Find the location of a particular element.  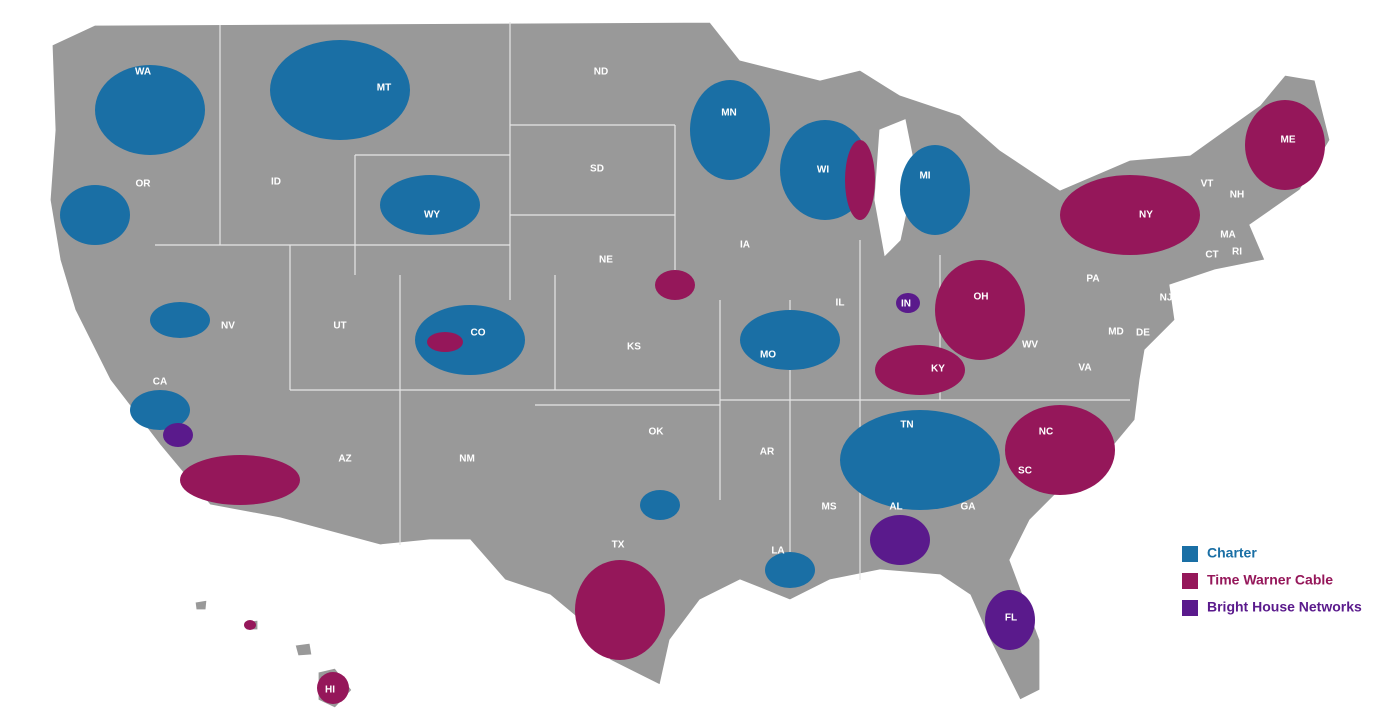

state-label: OR is located at coordinates (144, 184).